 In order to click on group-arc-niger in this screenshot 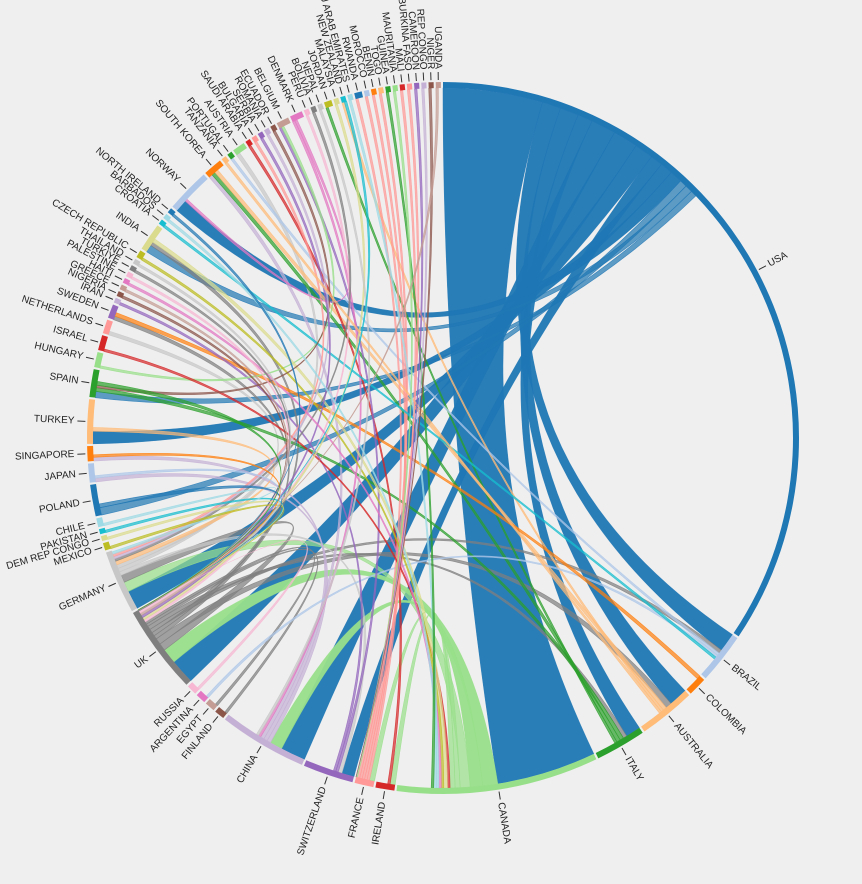, I will do `click(431, 85)`.